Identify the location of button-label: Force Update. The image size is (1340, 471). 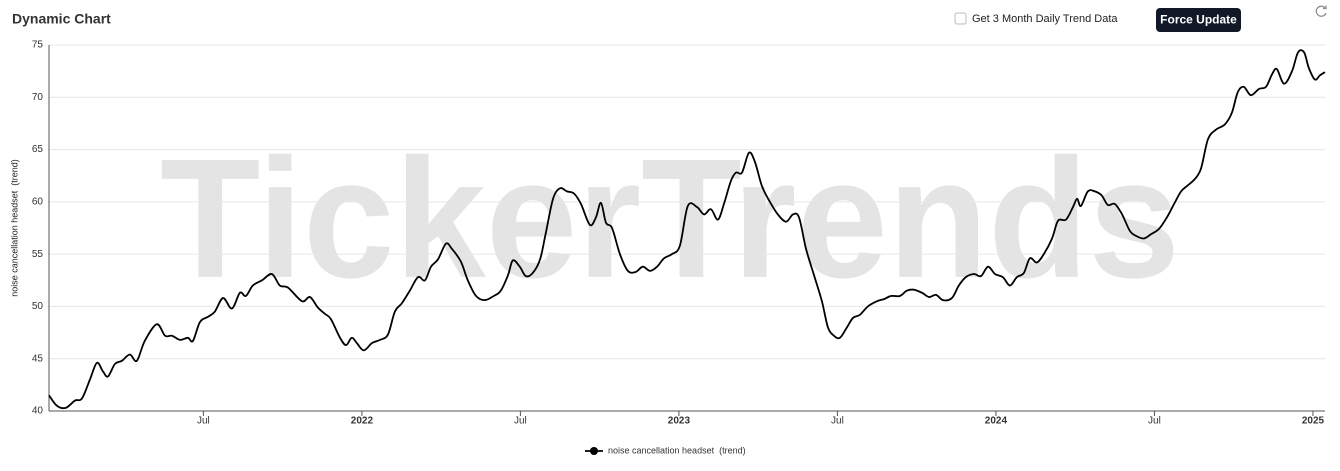
(1198, 20).